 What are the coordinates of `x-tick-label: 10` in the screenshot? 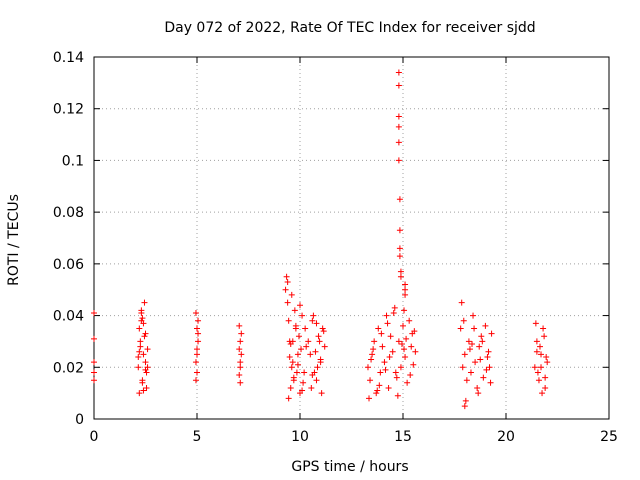 It's located at (300, 437).